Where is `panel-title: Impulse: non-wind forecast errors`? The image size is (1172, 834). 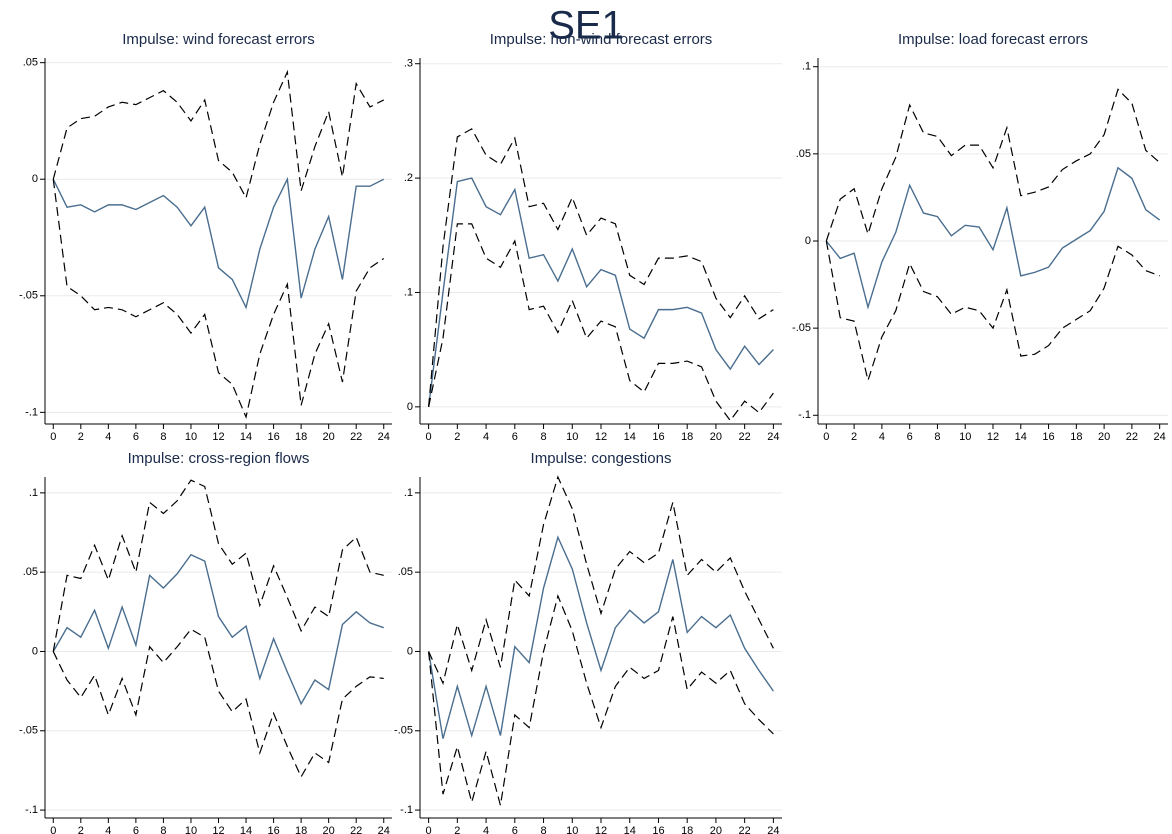 panel-title: Impulse: non-wind forecast errors is located at coordinates (601, 39).